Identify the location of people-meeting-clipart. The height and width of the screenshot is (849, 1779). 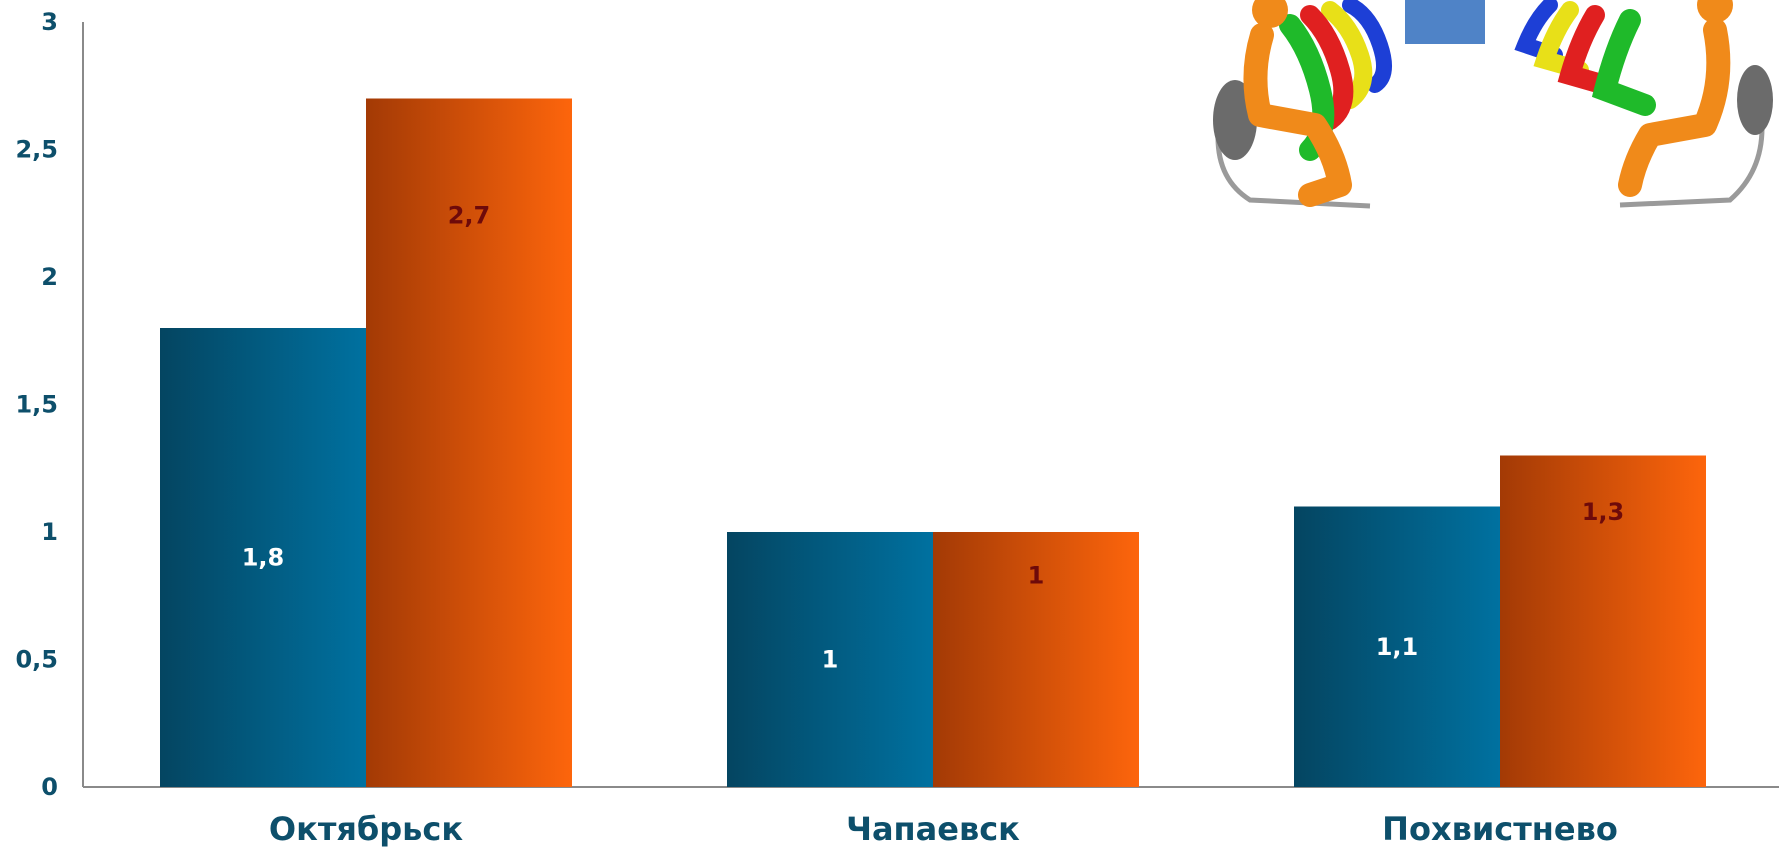
(1489, 109).